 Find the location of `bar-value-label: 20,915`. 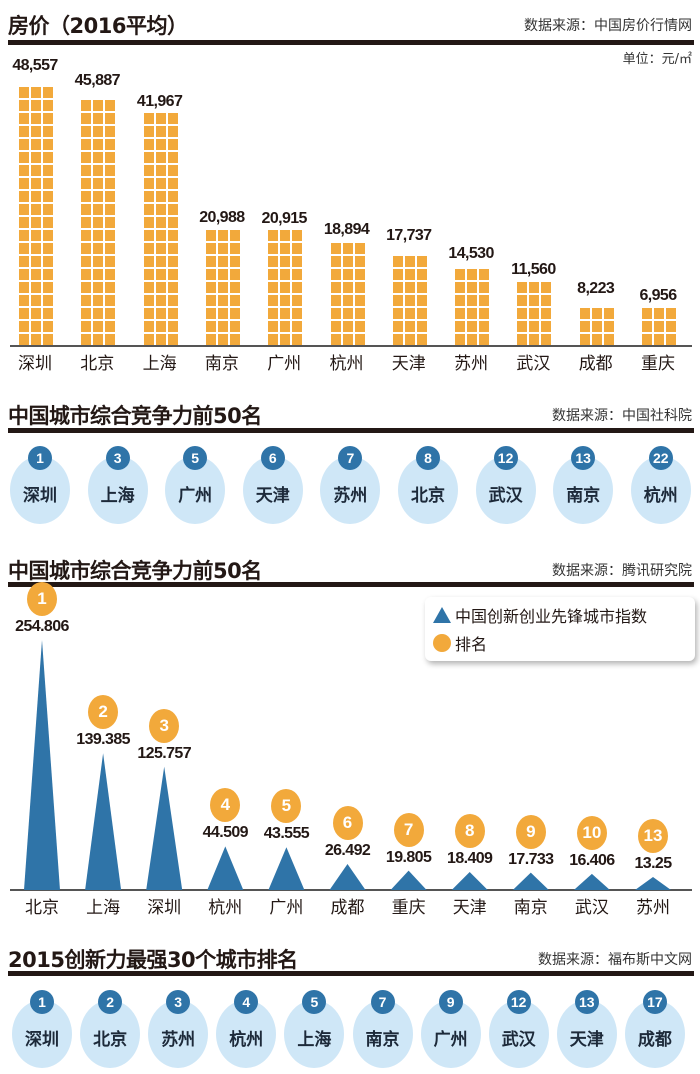

bar-value-label: 20,915 is located at coordinates (284, 218).